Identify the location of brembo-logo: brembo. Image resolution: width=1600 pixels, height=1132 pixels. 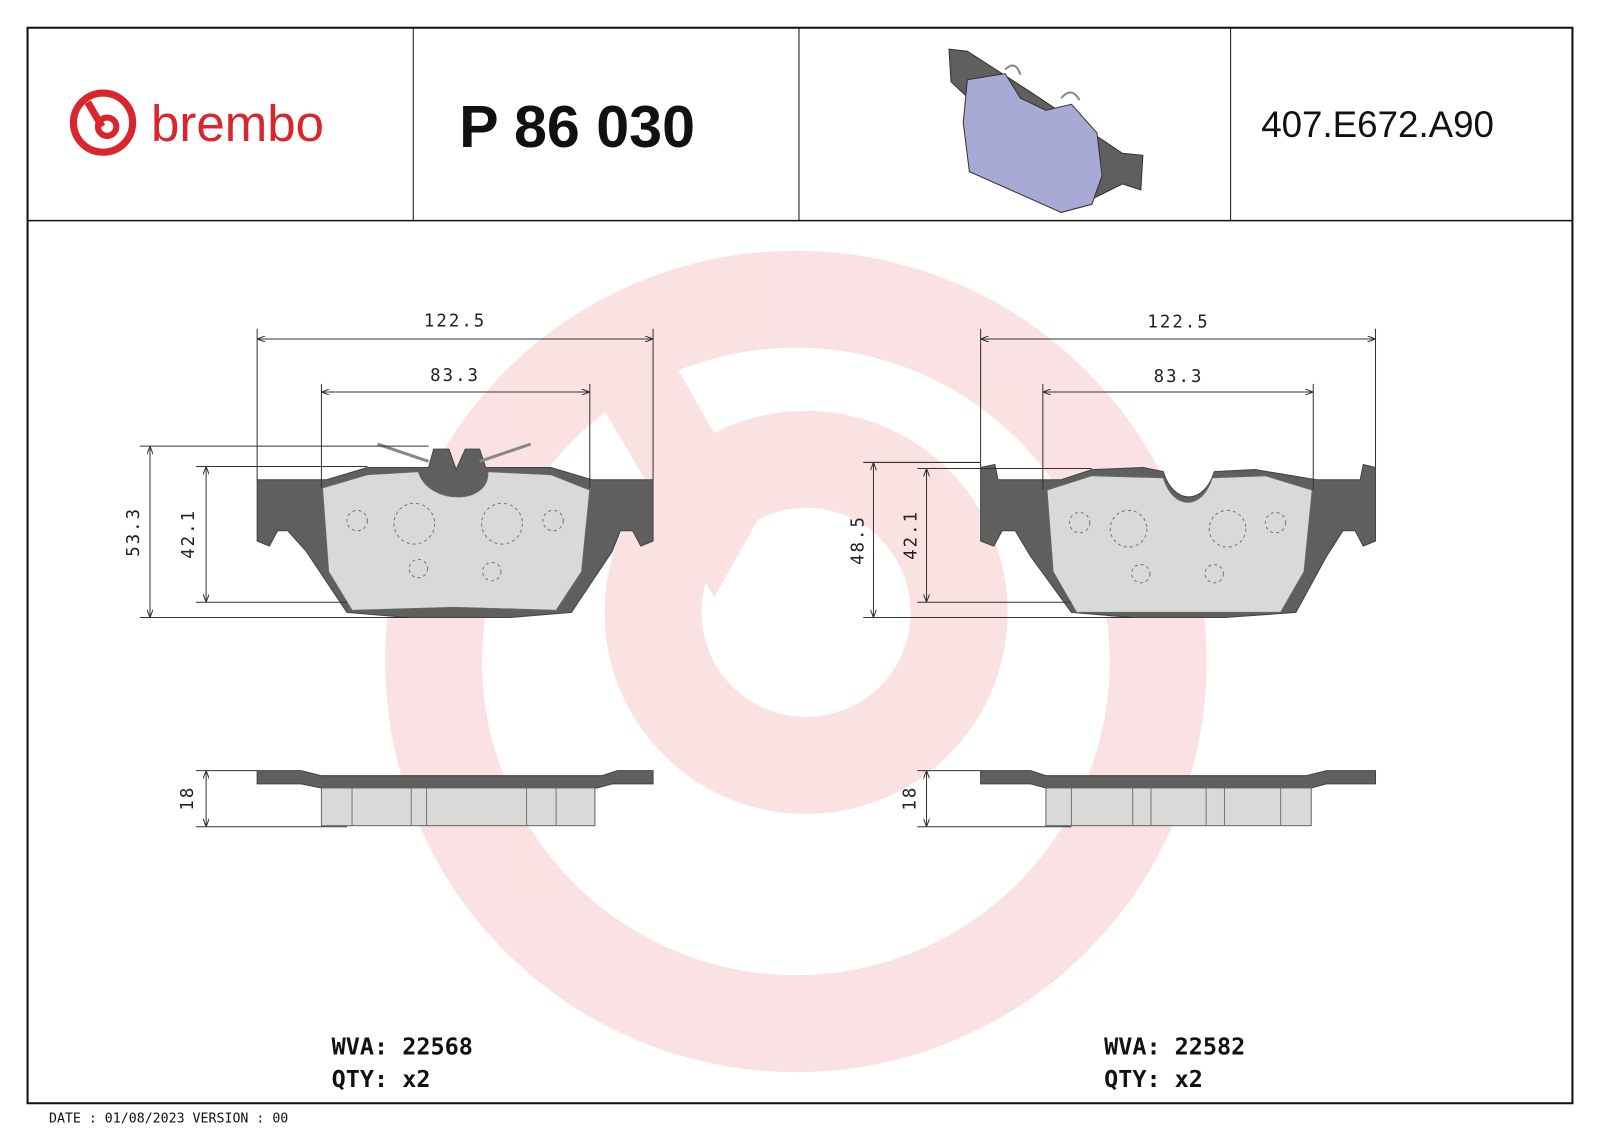
(196, 122).